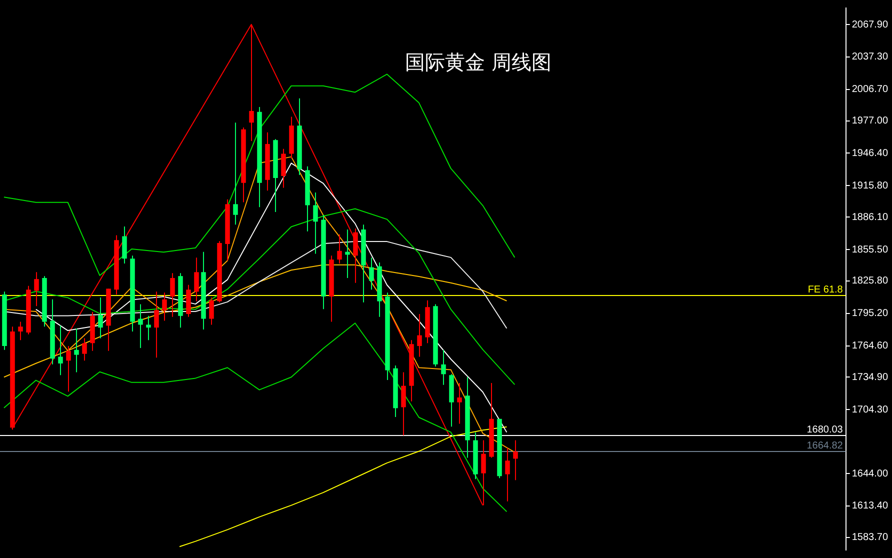 Image resolution: width=892 pixels, height=558 pixels. What do you see at coordinates (825, 446) in the screenshot?
I see `ref-line-label: 1664.82` at bounding box center [825, 446].